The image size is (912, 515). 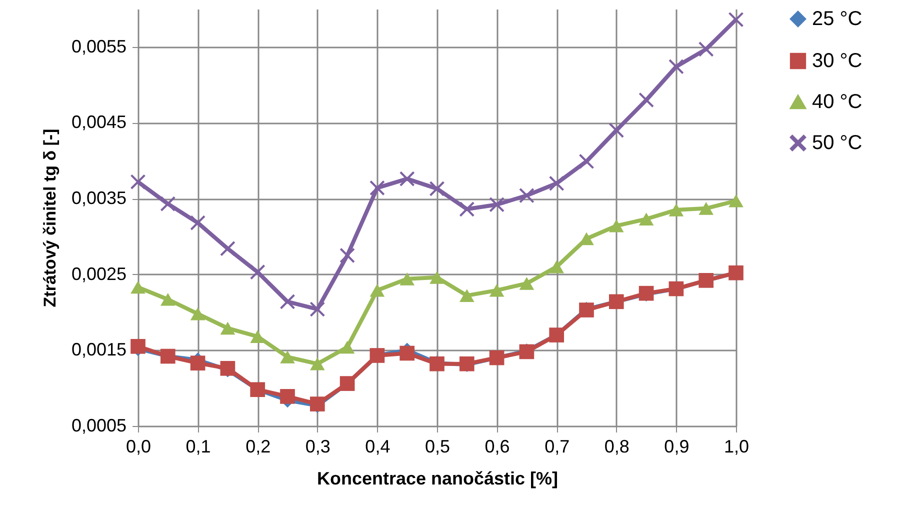 What do you see at coordinates (497, 446) in the screenshot?
I see `x-tick-label: 0,6` at bounding box center [497, 446].